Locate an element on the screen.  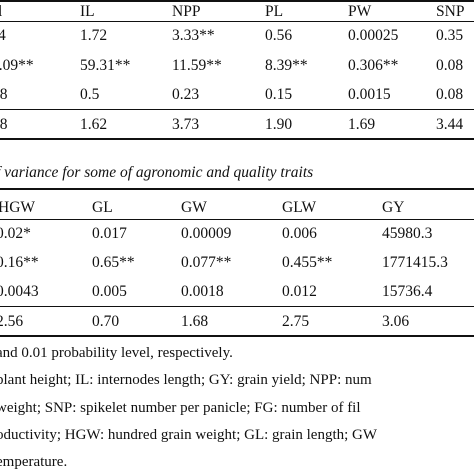
table2-r3-c1: 0.0043 is located at coordinates (19, 291).